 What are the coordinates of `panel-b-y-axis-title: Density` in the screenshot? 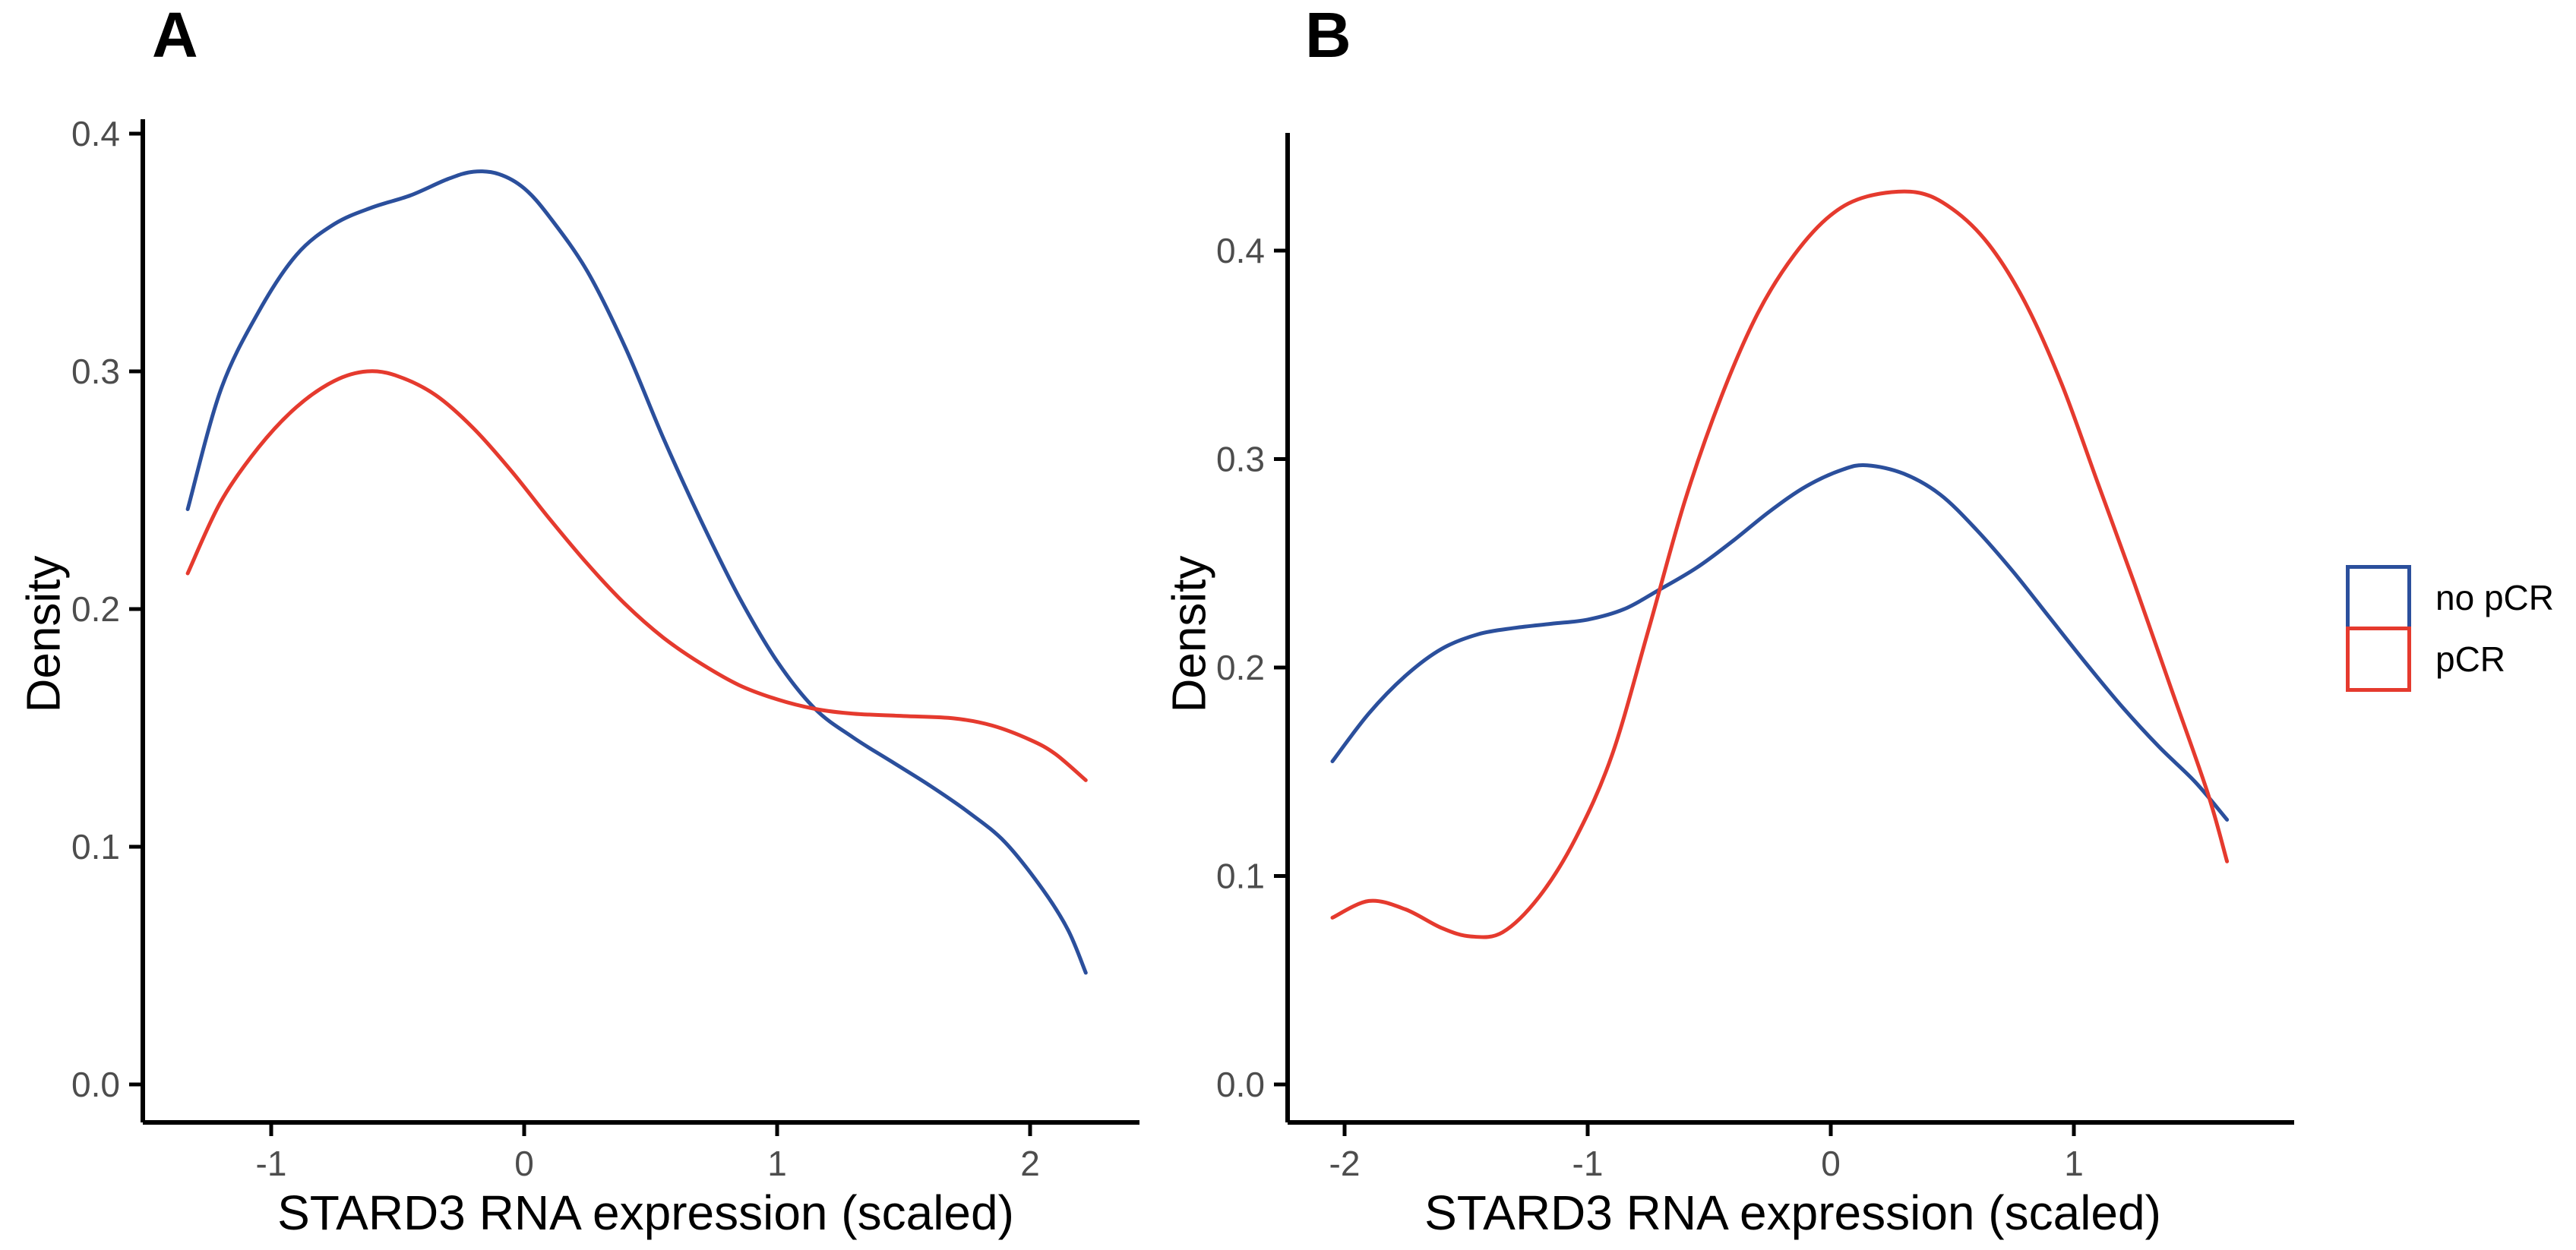 It's located at (1189, 634).